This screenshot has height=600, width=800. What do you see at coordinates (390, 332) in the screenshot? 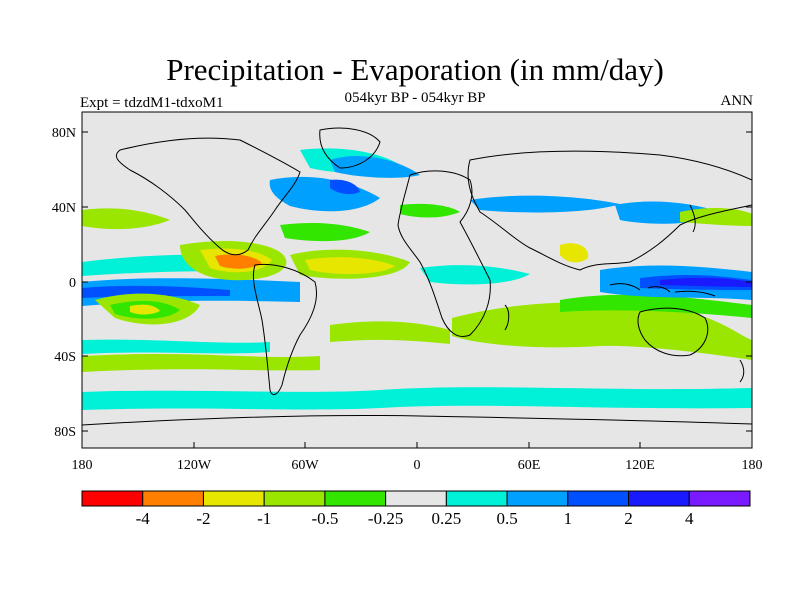
I see `south-atlantic-band` at bounding box center [390, 332].